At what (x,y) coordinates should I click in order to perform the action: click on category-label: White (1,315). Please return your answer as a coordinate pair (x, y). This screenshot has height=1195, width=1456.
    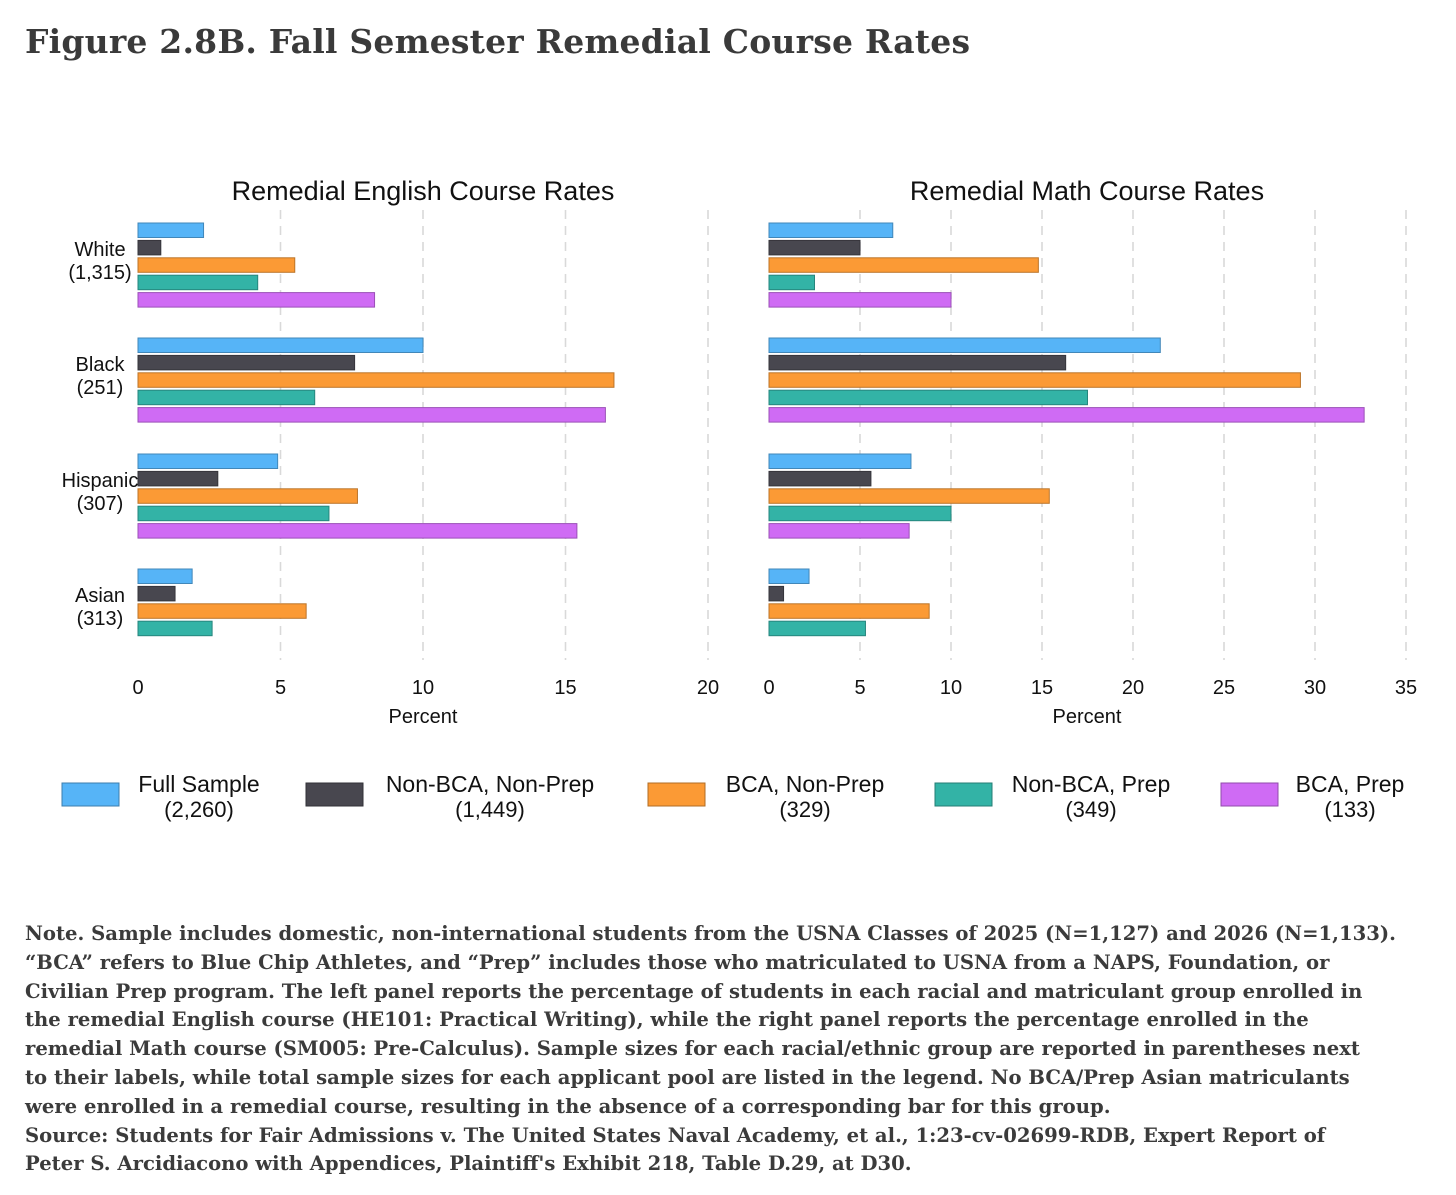
    Looking at the image, I should click on (99, 261).